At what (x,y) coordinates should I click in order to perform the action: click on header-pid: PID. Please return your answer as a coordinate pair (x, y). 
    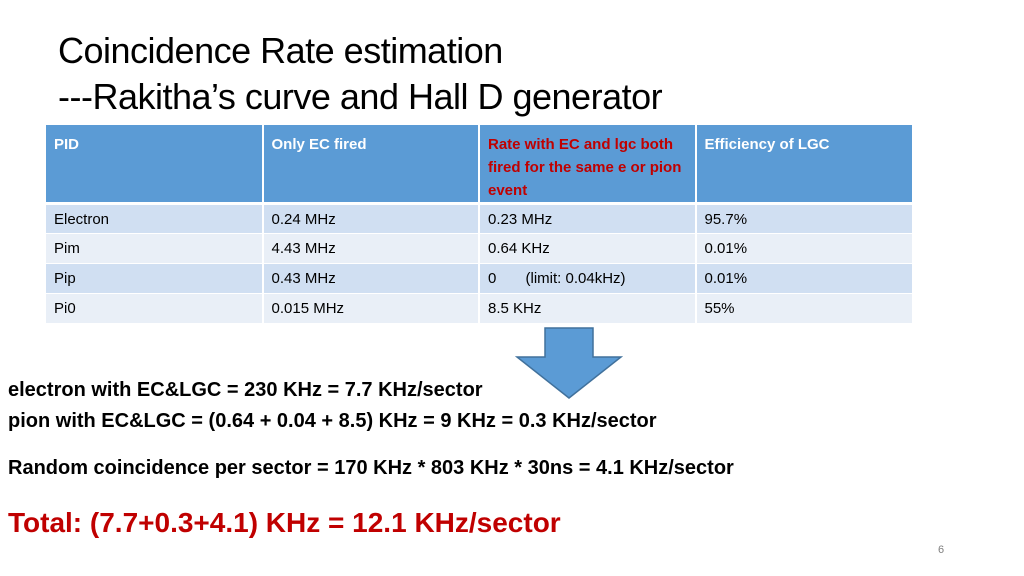
    Looking at the image, I should click on (155, 165).